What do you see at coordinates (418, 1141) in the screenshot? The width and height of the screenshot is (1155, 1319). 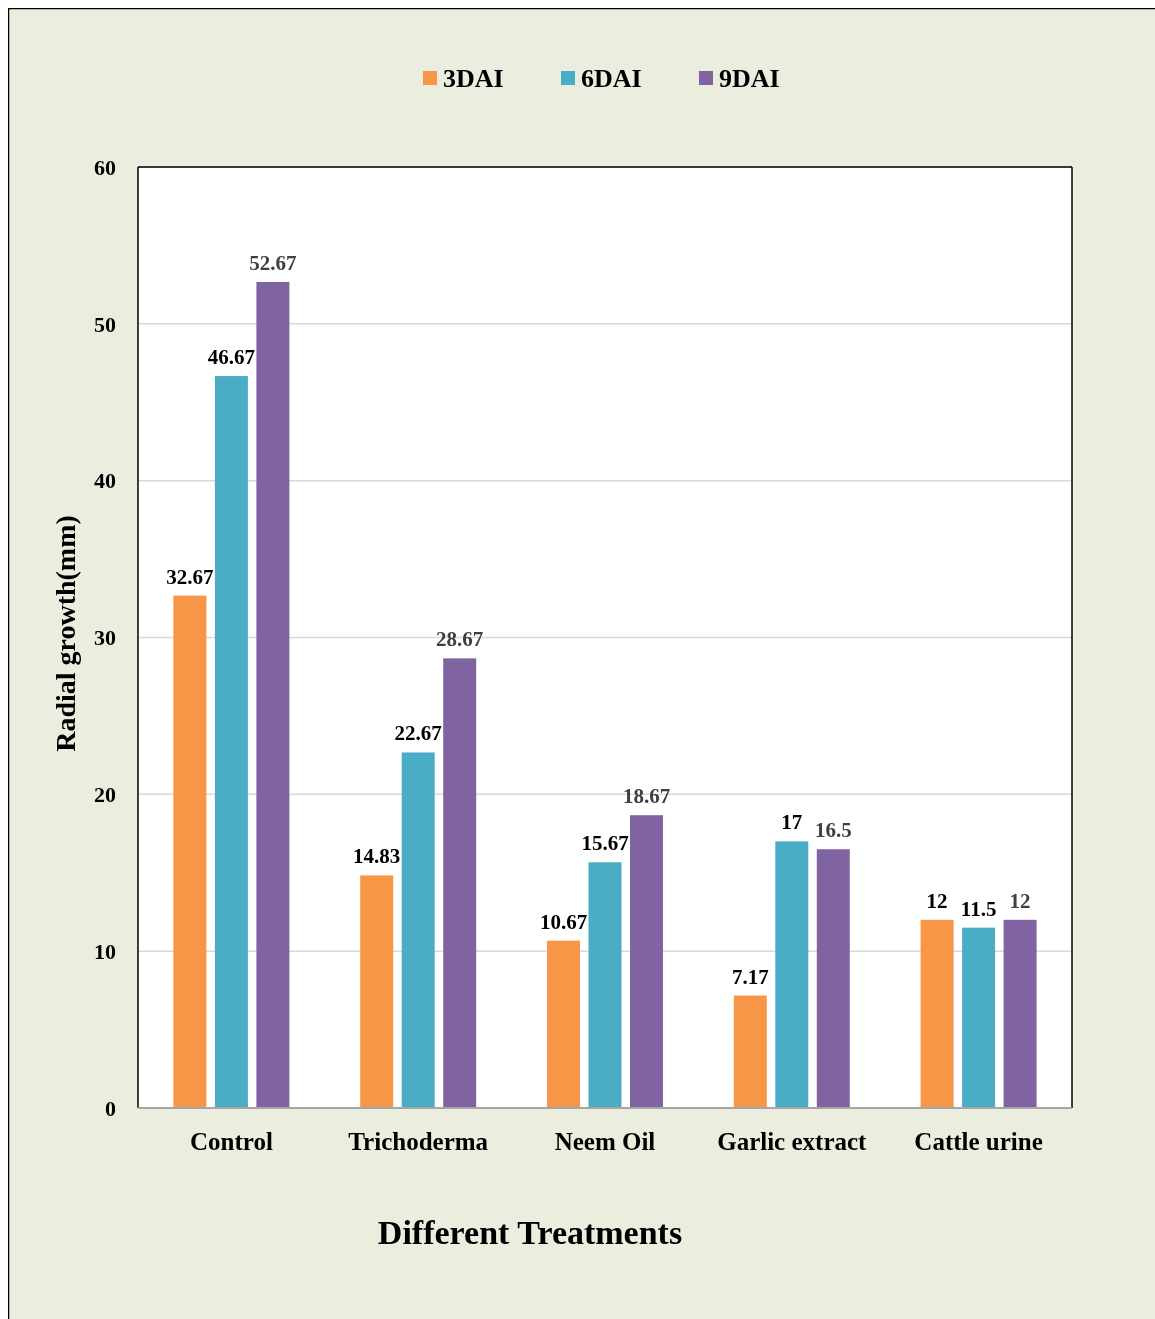 I see `x-tick-label: Trichoderma` at bounding box center [418, 1141].